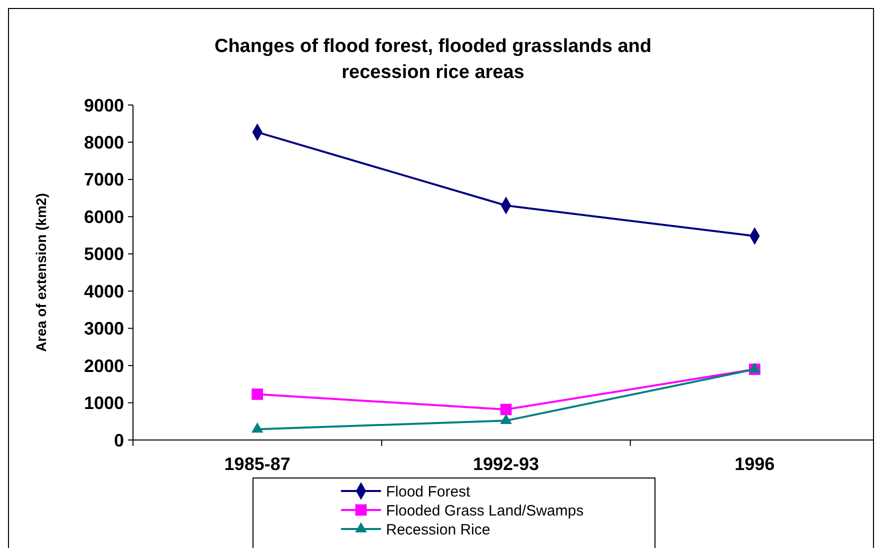 The width and height of the screenshot is (882, 556). I want to click on y-tick-label: 7000, so click(104, 180).